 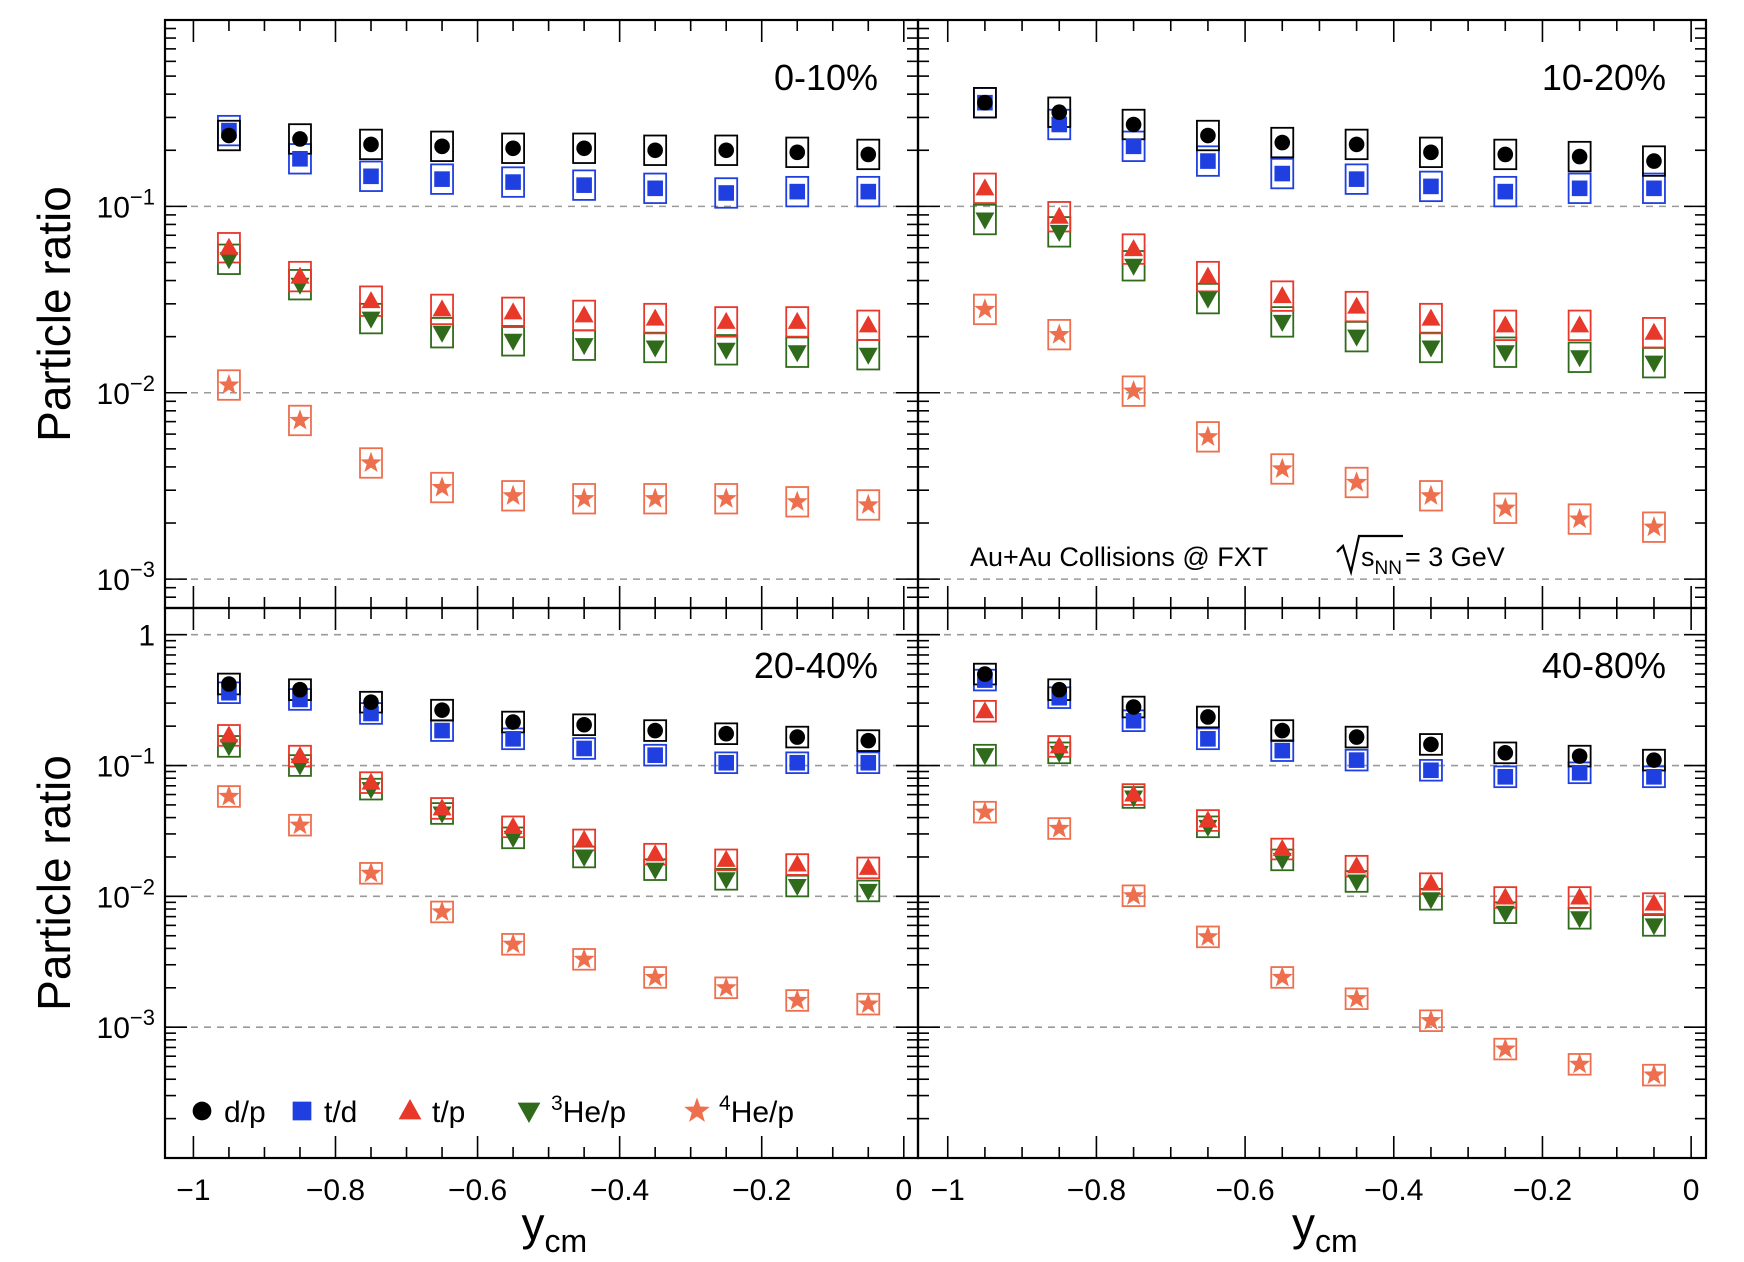 What do you see at coordinates (555, 1228) in the screenshot?
I see `x-axis-title: ycm` at bounding box center [555, 1228].